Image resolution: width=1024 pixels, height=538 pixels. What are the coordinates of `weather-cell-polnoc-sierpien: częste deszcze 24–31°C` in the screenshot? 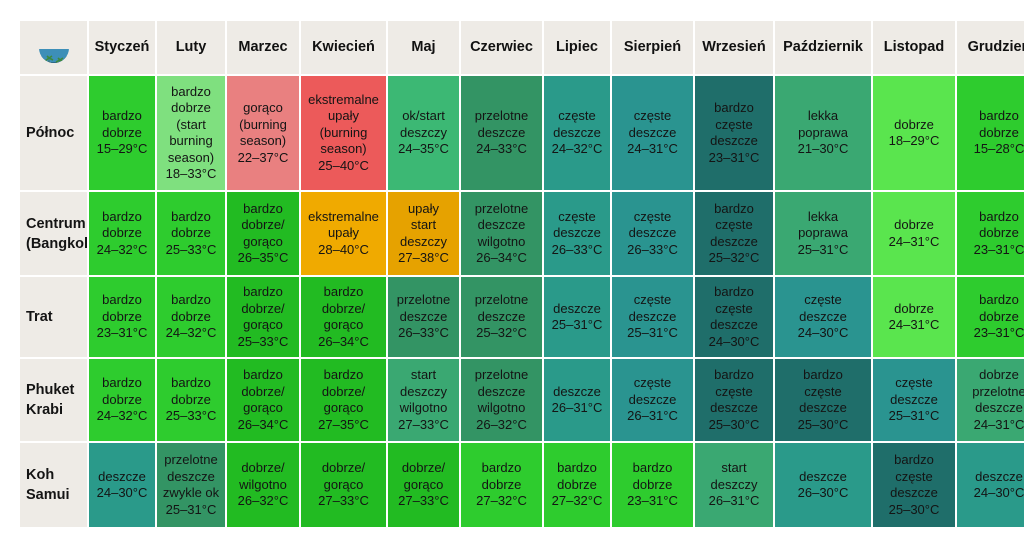 It's located at (652, 133).